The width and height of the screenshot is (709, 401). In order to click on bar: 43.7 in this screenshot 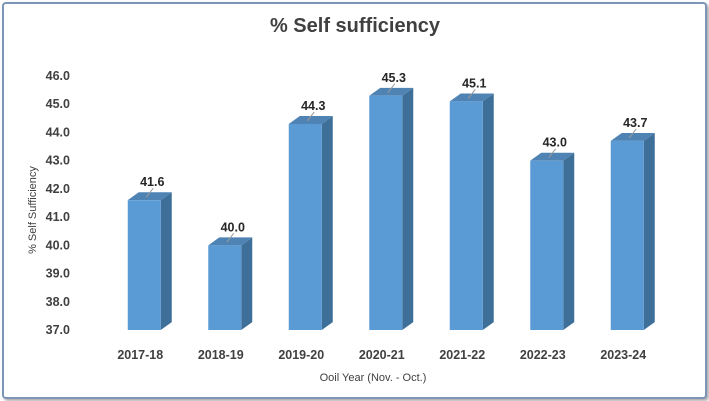, I will do `click(632, 223)`.